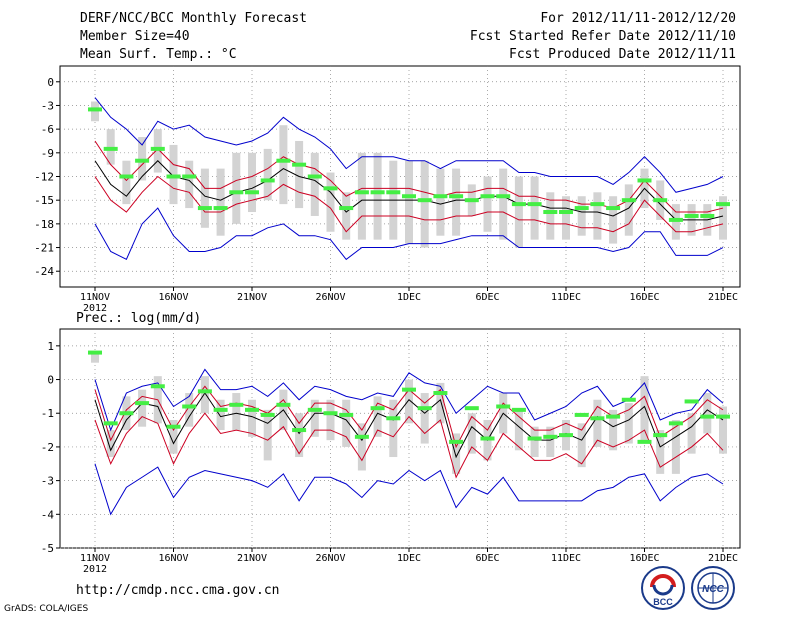  What do you see at coordinates (44, 271) in the screenshot?
I see `y-tick-label: -24` at bounding box center [44, 271].